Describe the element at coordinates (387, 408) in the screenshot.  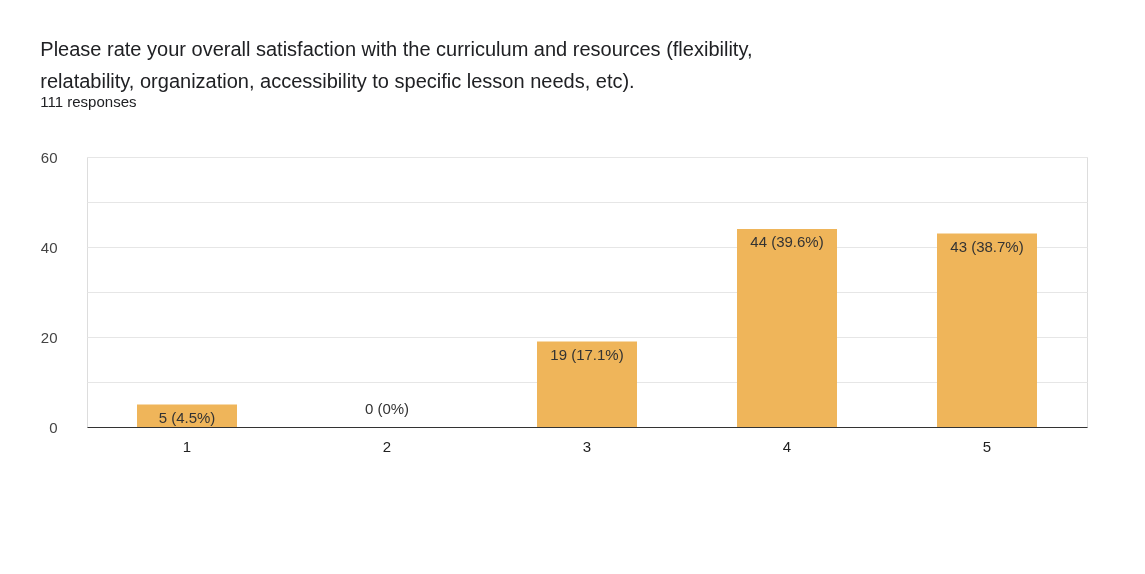
I see `data-label: 0 (0%)` at that location.